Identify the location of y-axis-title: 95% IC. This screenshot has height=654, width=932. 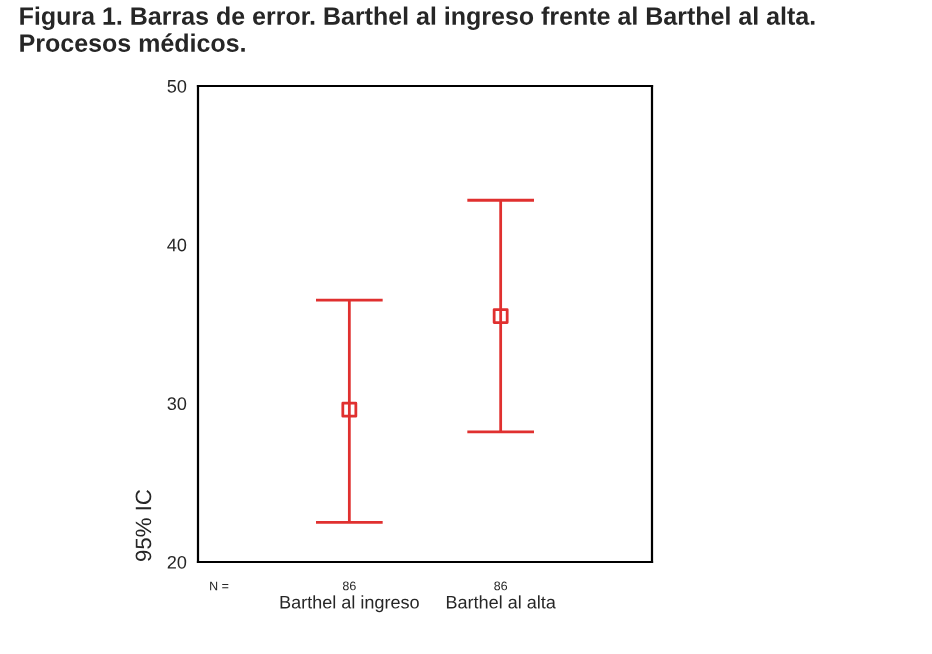
(143, 525).